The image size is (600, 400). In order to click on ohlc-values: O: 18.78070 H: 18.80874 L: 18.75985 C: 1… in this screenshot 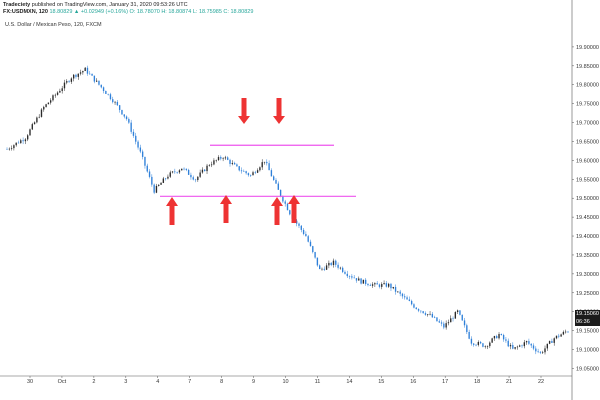, I will do `click(191, 12)`.